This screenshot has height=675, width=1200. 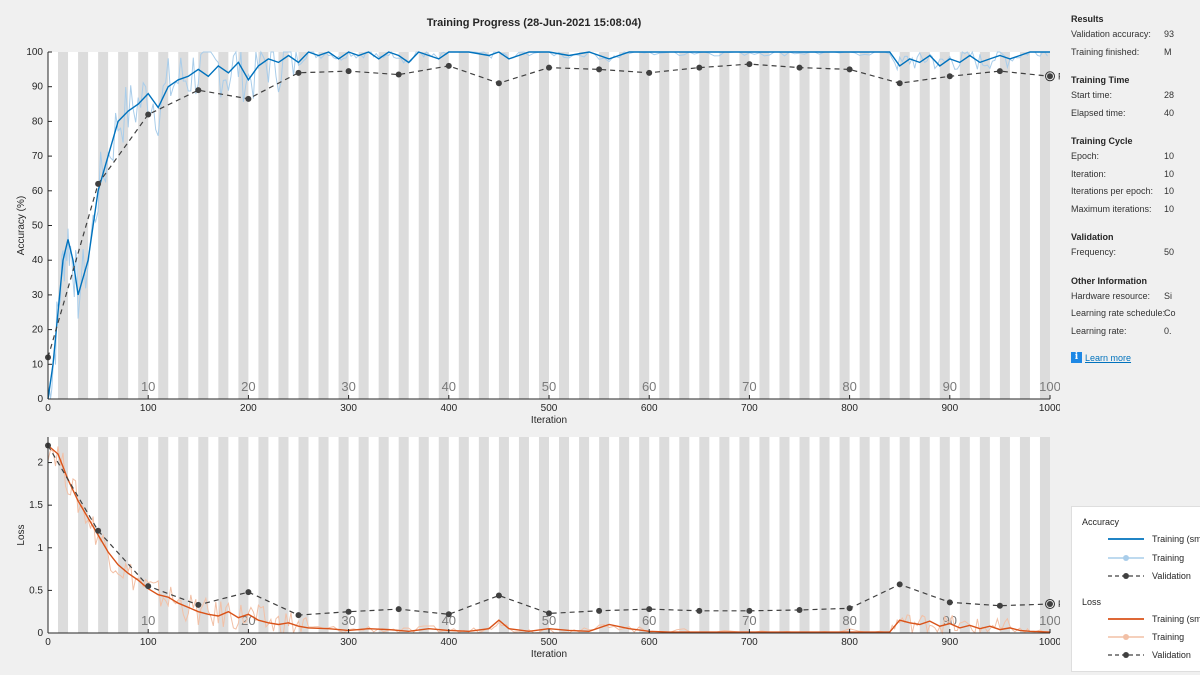 I want to click on legend-loss-head: Loss, so click(x=1092, y=602).